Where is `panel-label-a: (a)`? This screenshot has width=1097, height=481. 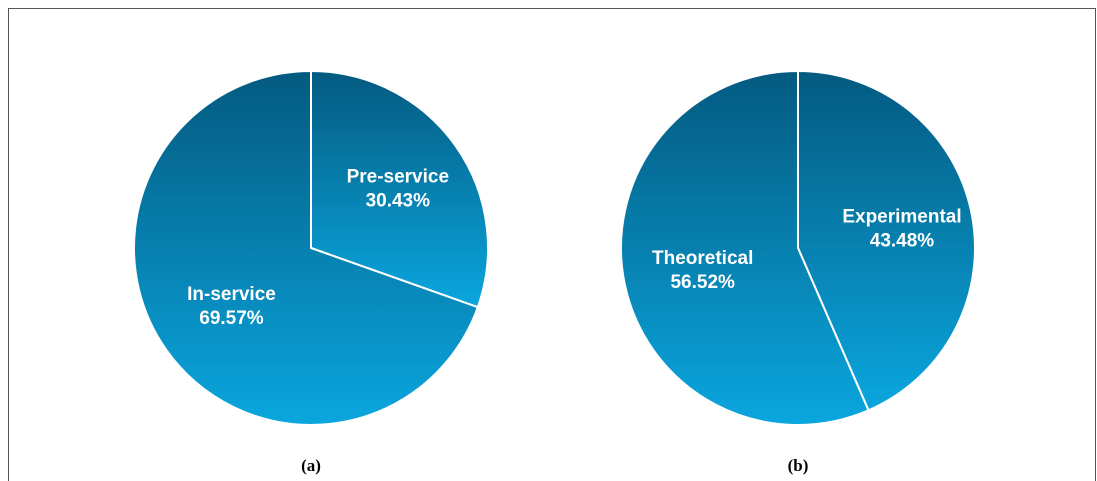
panel-label-a: (a) is located at coordinates (311, 465).